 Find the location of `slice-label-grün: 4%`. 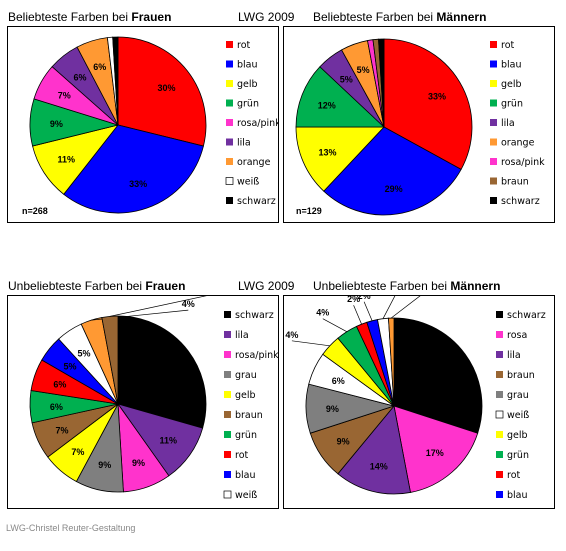

slice-label-grün: 4% is located at coordinates (322, 313).